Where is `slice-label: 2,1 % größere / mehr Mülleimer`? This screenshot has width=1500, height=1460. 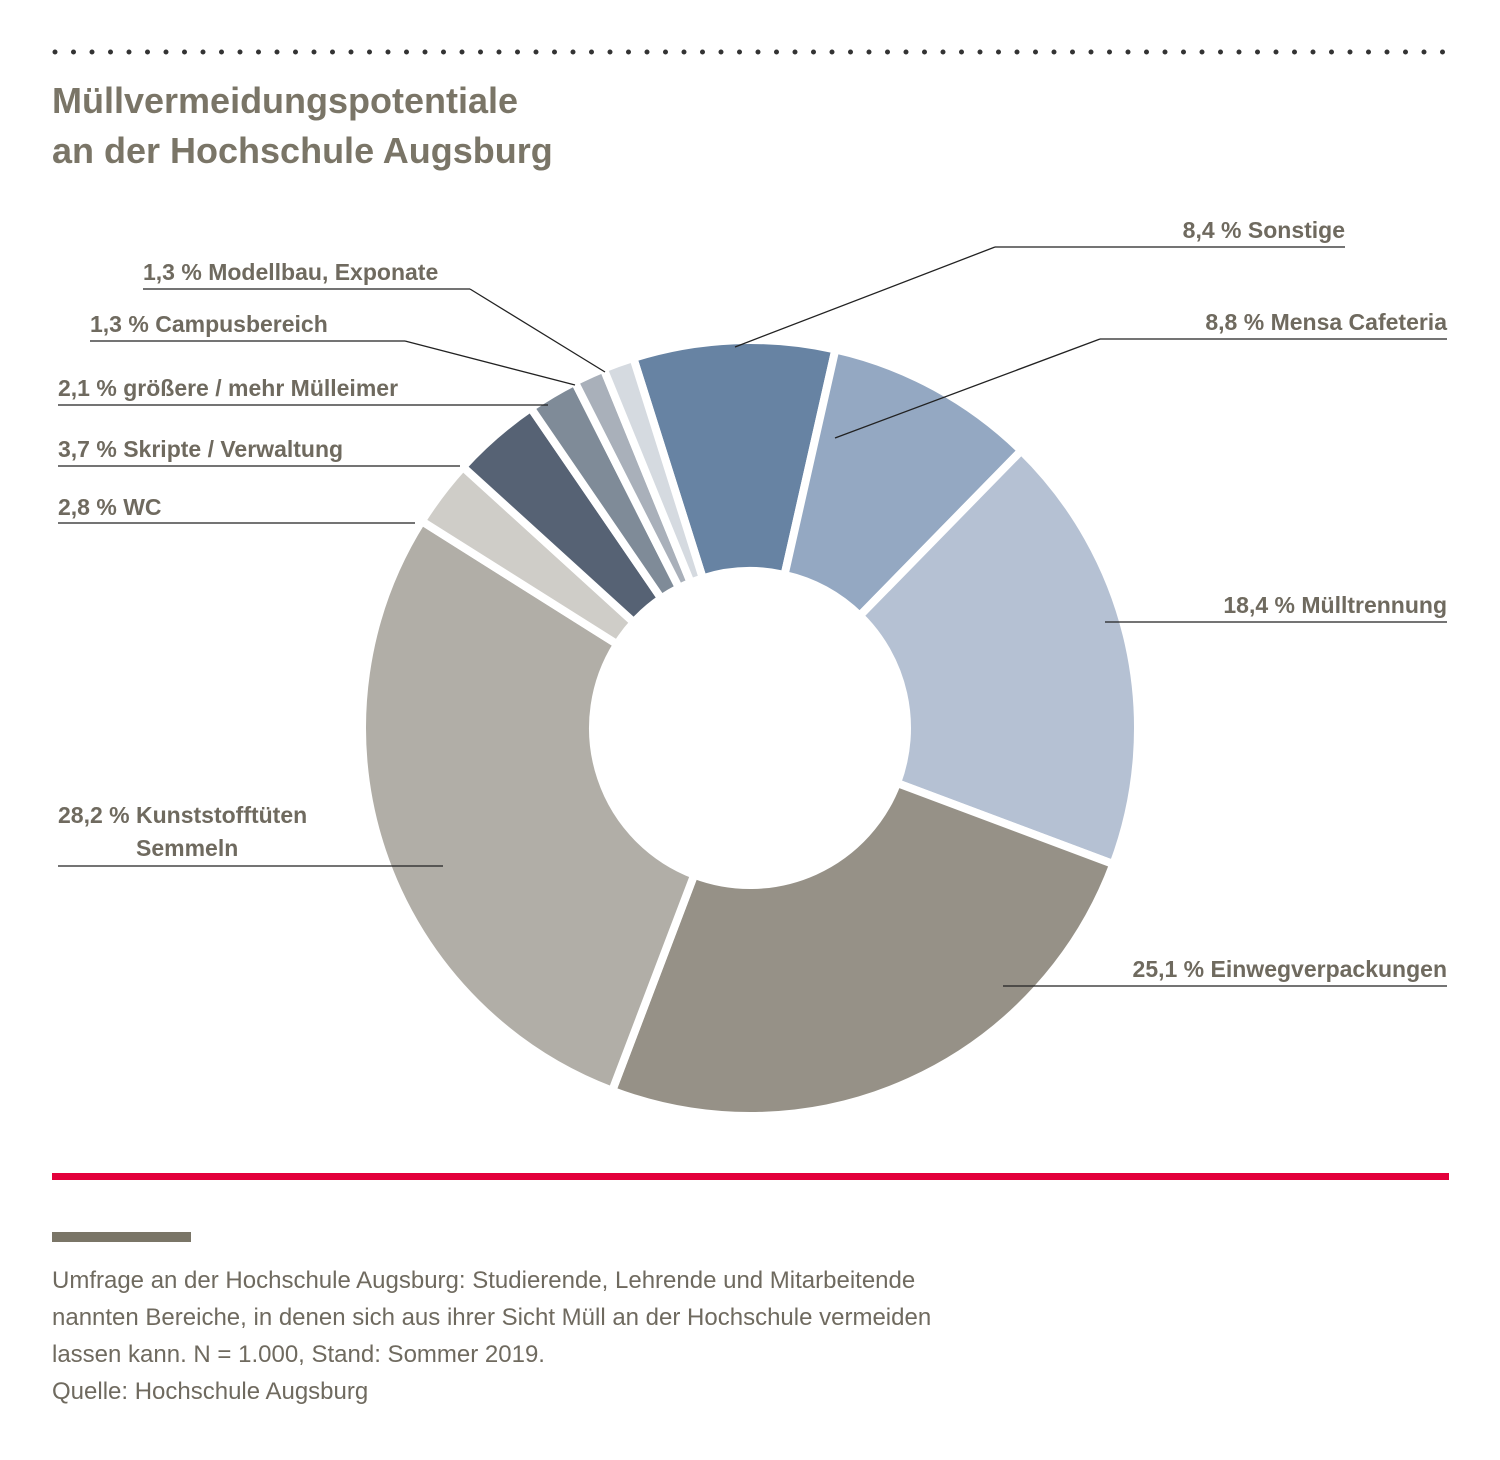
slice-label: 2,1 % größere / mehr Mülleimer is located at coordinates (228, 388).